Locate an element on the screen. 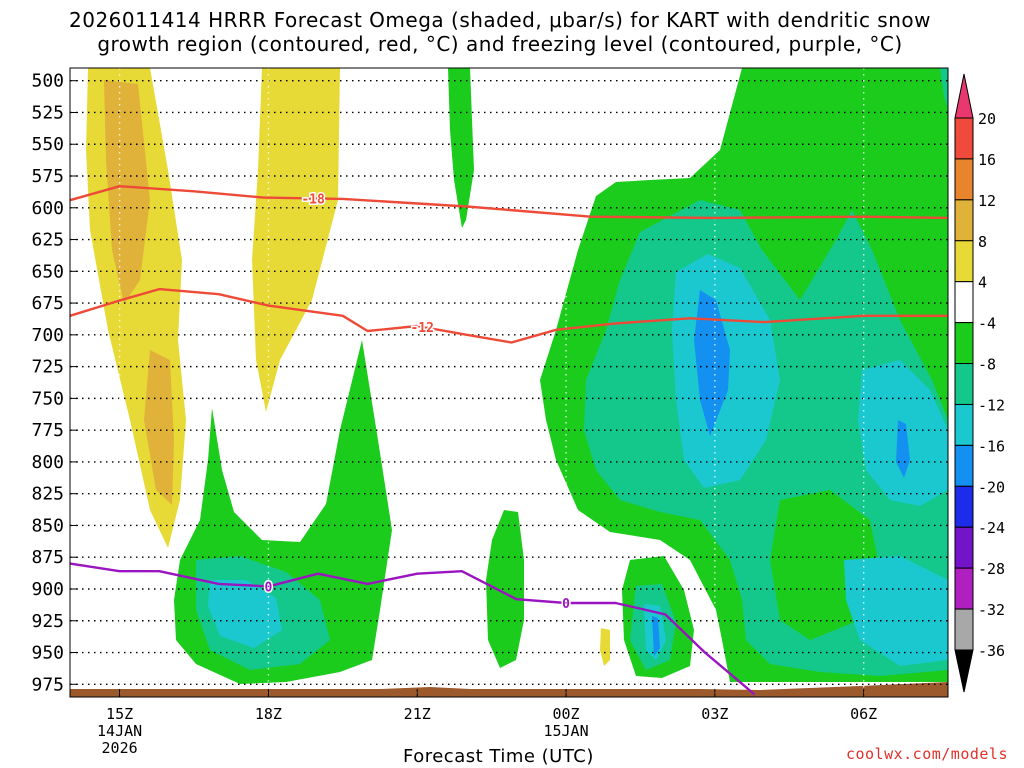 This screenshot has height=768, width=1024. y-tick-label-500: 500 is located at coordinates (47, 81).